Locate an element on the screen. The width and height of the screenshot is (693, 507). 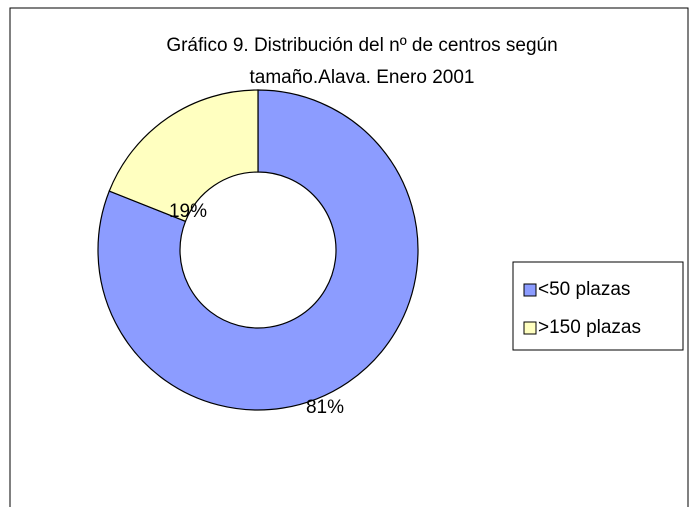
legend-box is located at coordinates (598, 306).